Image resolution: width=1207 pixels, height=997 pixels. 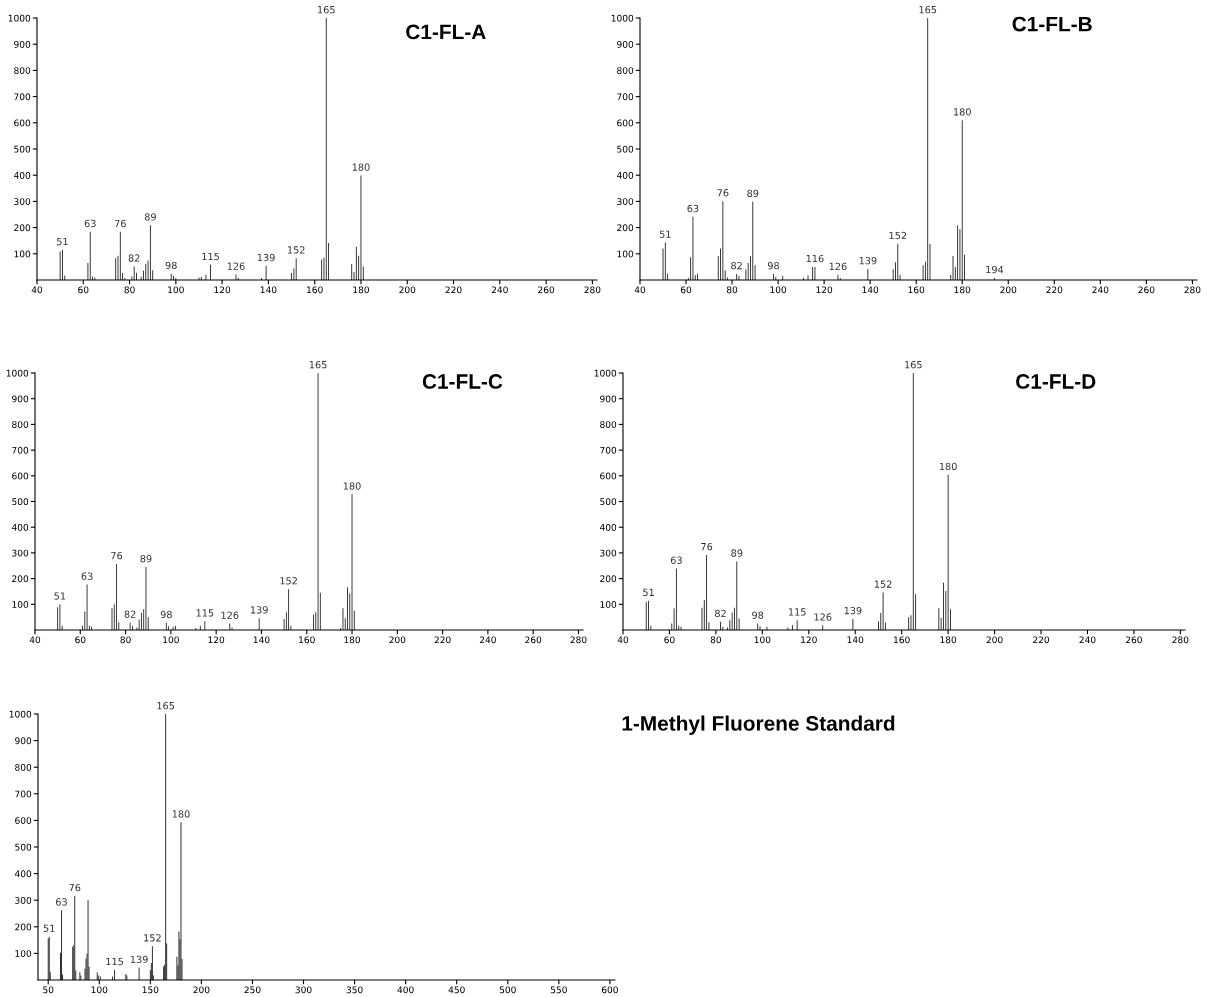 What do you see at coordinates (354, 990) in the screenshot?
I see `x-tick-label: 350` at bounding box center [354, 990].